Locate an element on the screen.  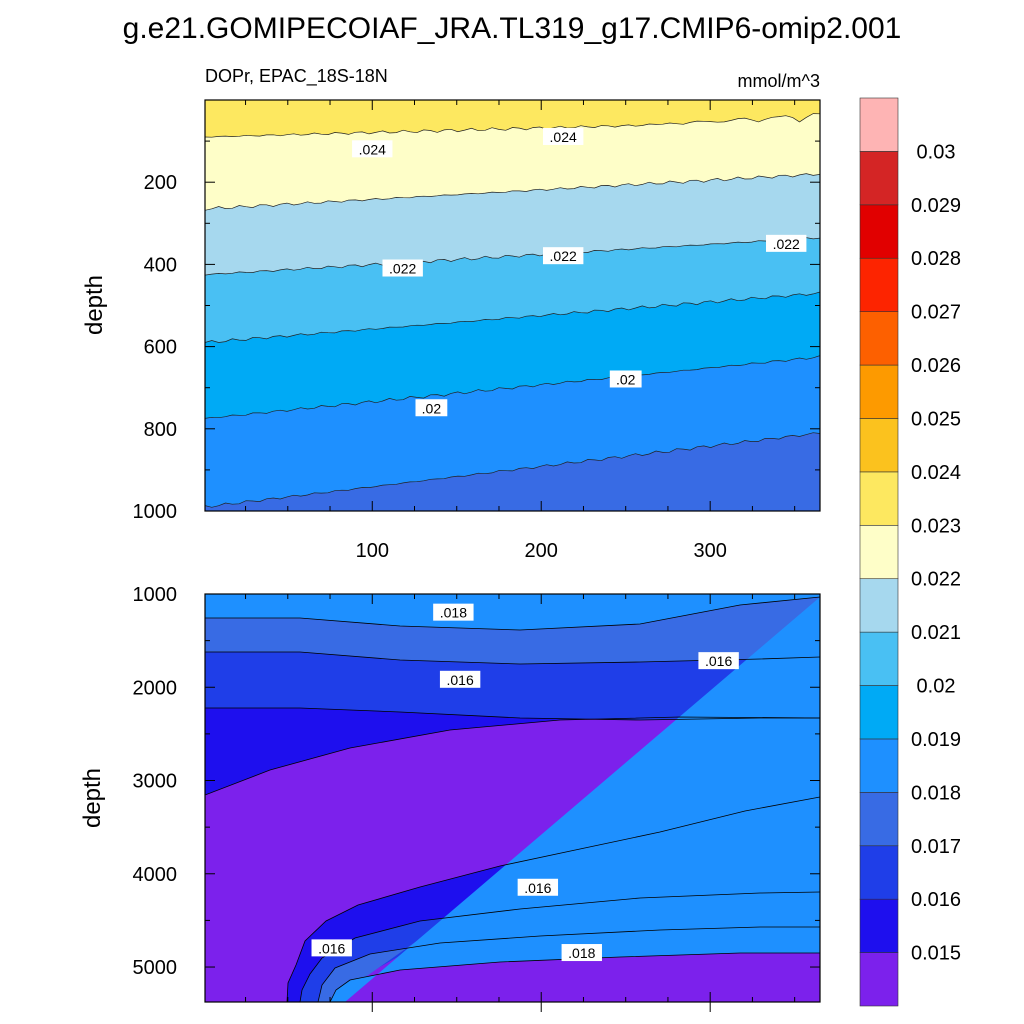
colorbar-level-label: 0.016 is located at coordinates (936, 900).